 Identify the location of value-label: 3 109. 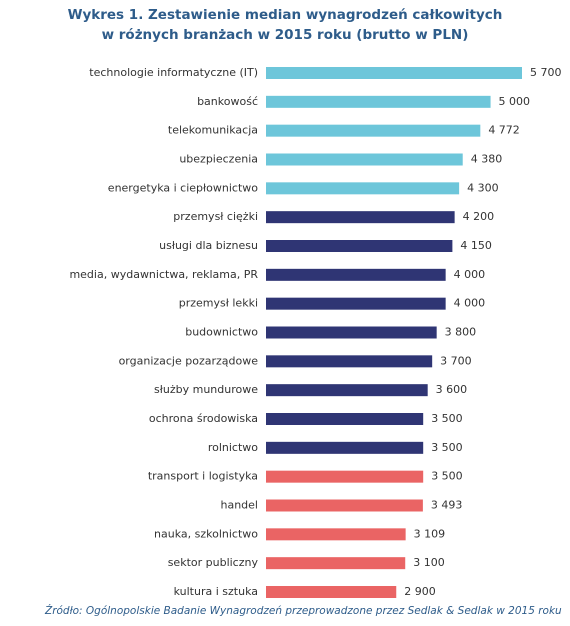
(430, 533).